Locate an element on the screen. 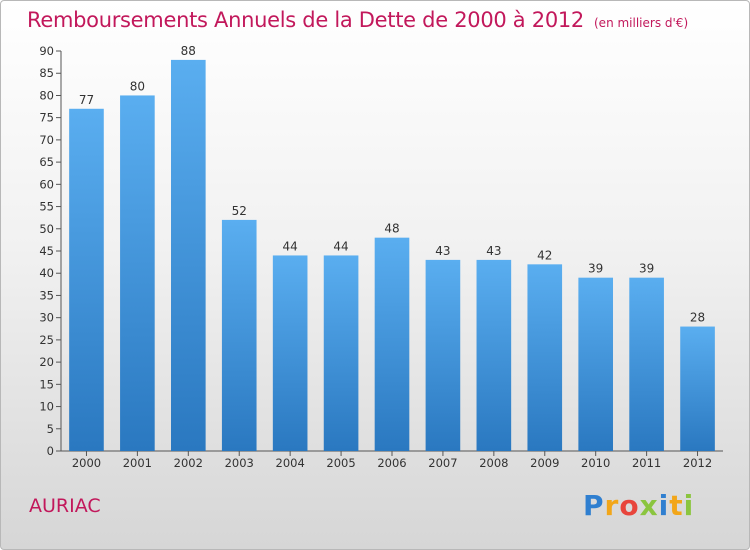  y-tick-label: 20 is located at coordinates (46, 362).